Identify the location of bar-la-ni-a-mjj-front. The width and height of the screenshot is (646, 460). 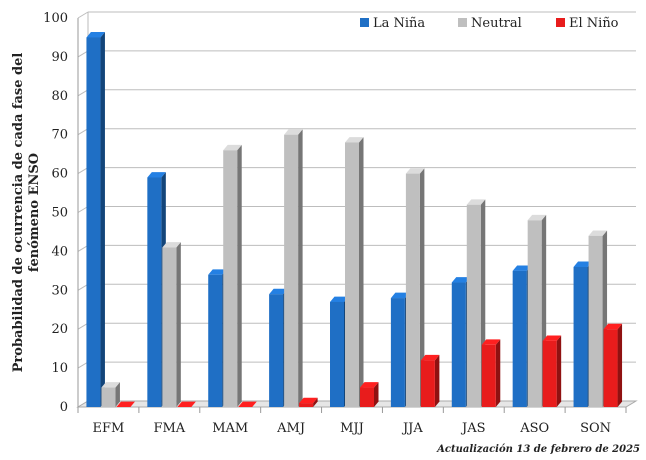
(337, 354).